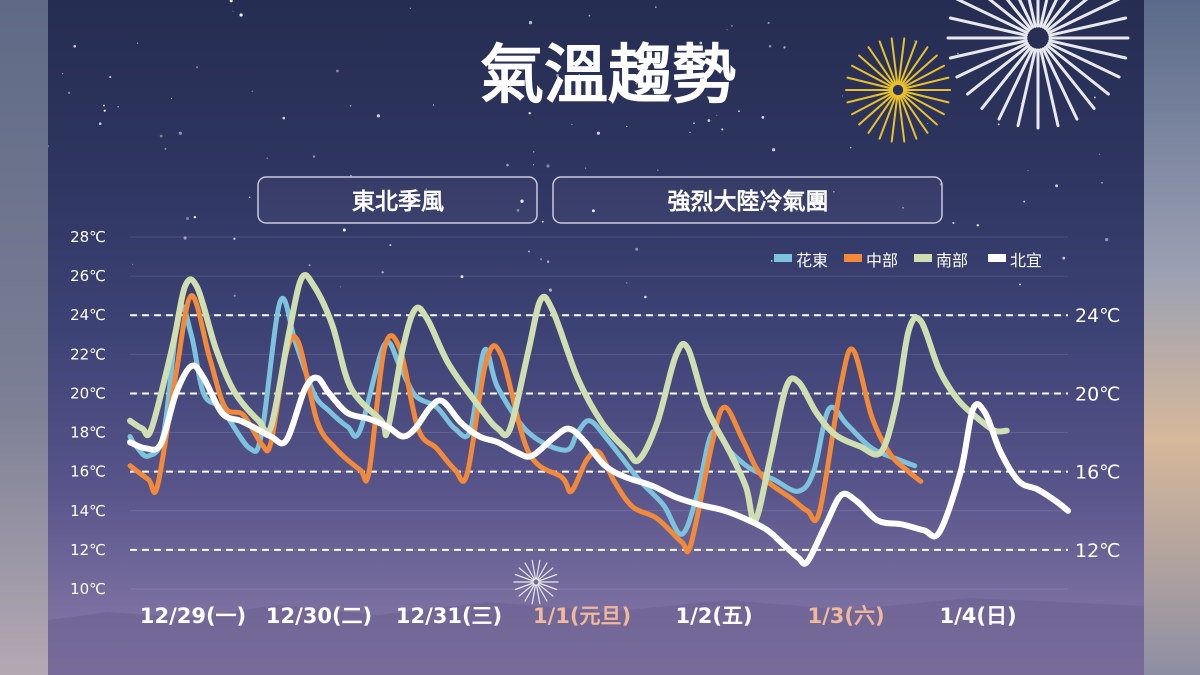 This screenshot has height=675, width=1200. I want to click on x-tick-label: 1/4(日), so click(977, 616).